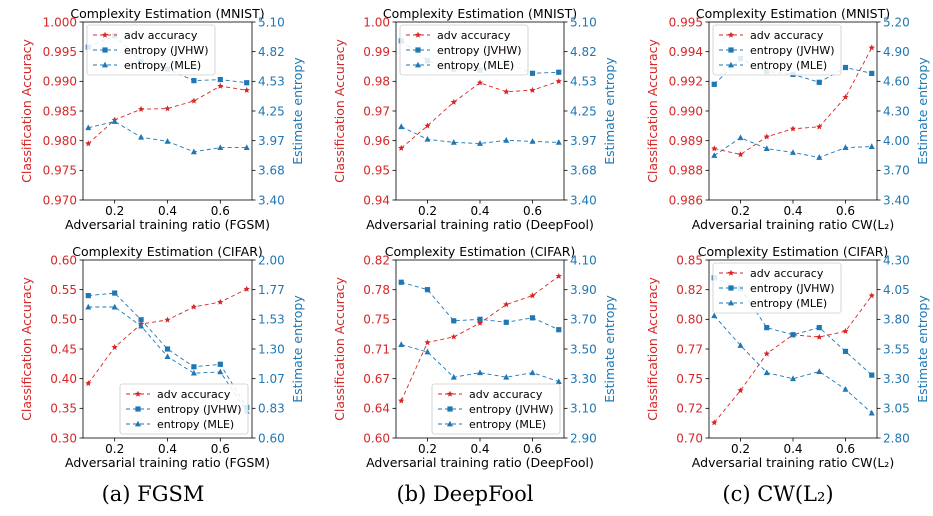 Image resolution: width=933 pixels, height=516 pixels. I want to click on y2-tick-label: 1.53, so click(271, 320).